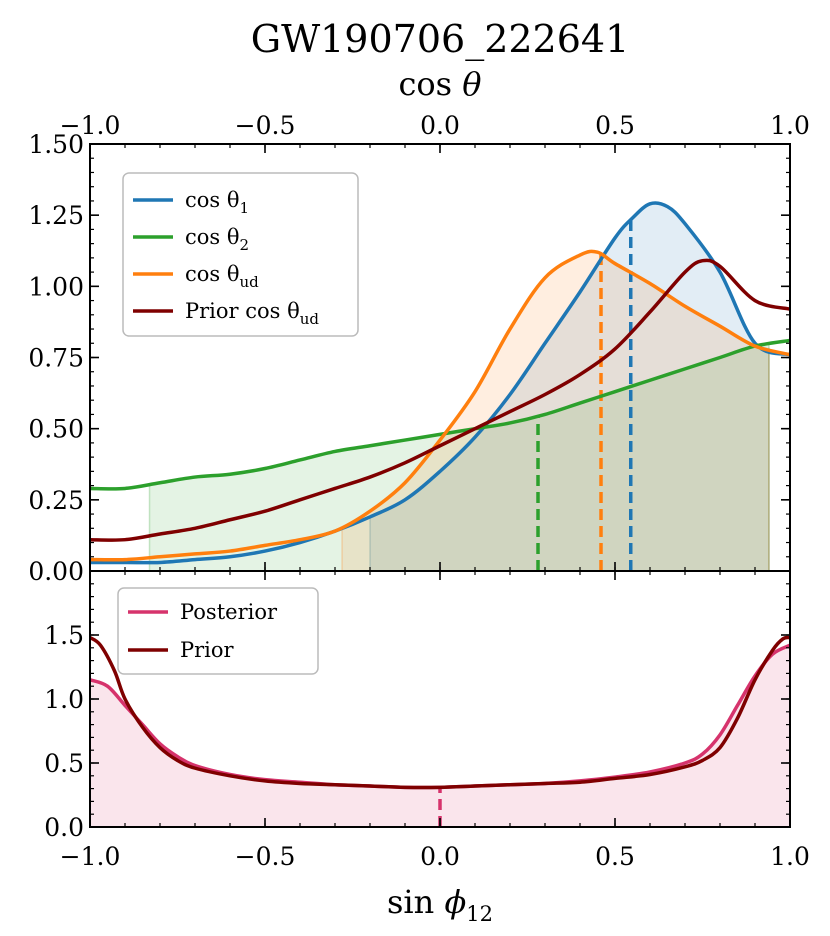  What do you see at coordinates (439, 84) in the screenshot?
I see `top-axis-label: cos θ` at bounding box center [439, 84].